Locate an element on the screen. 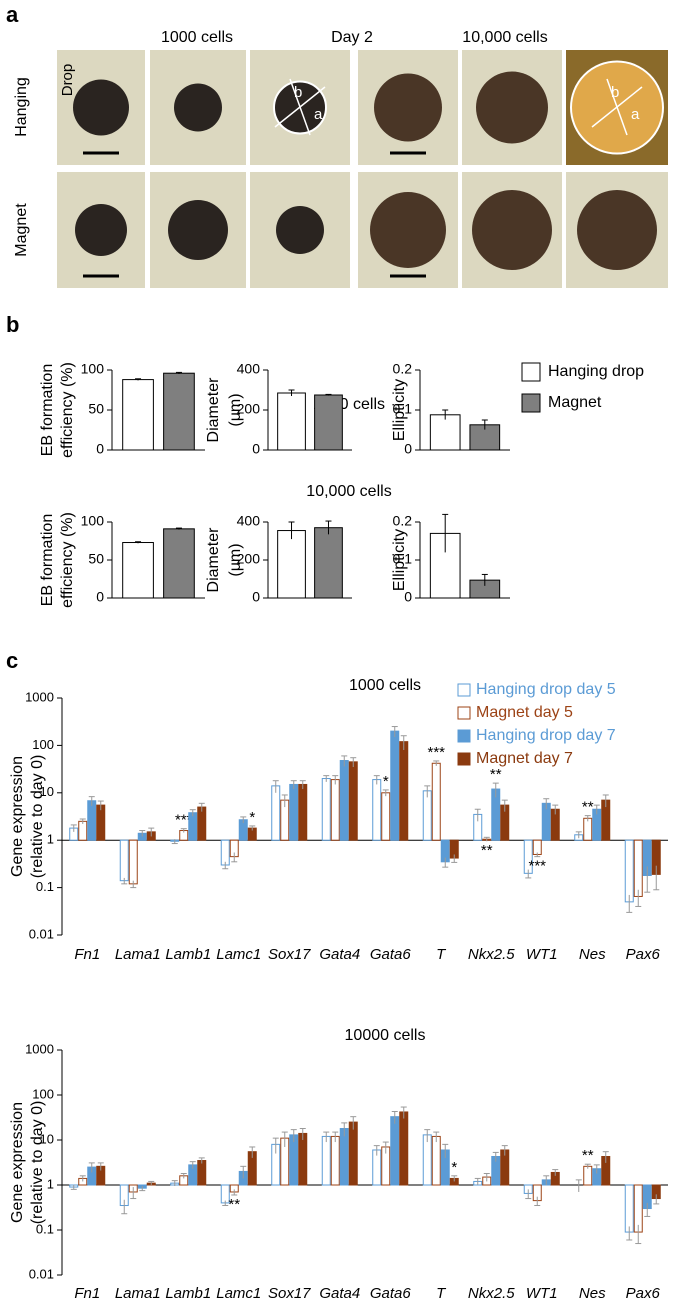  x-tick-label: WT1 is located at coordinates (542, 1293).